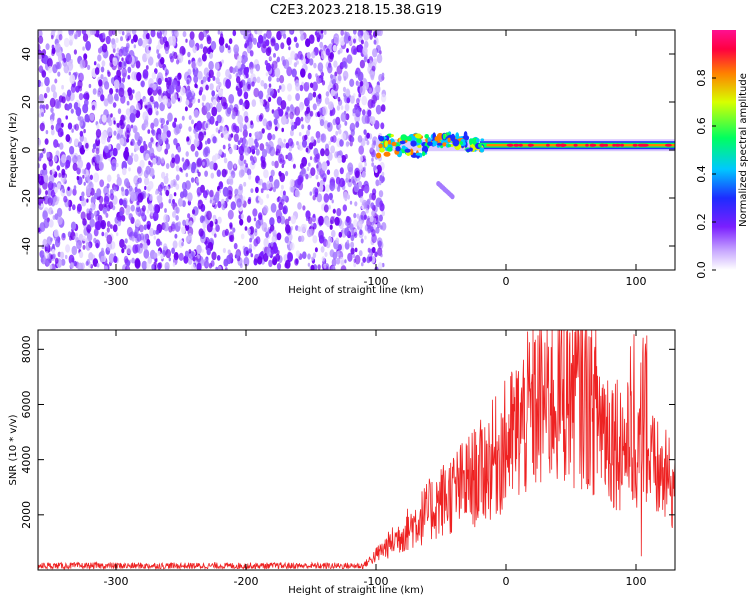  What do you see at coordinates (26, 515) in the screenshot?
I see `y-tick-label: 2000` at bounding box center [26, 515].